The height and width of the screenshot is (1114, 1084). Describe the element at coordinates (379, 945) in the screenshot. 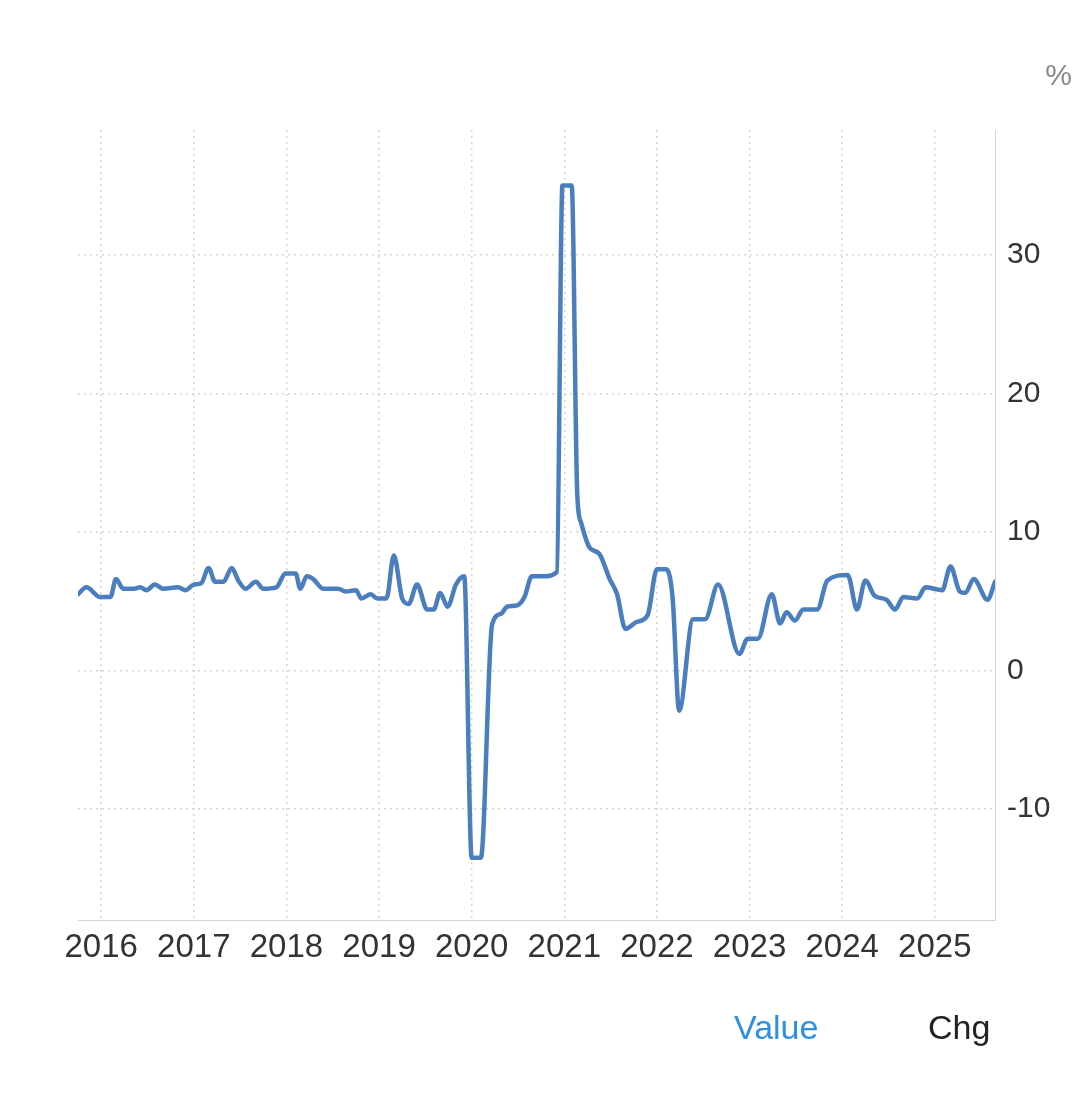

I see `x-tick-label: 2019` at that location.